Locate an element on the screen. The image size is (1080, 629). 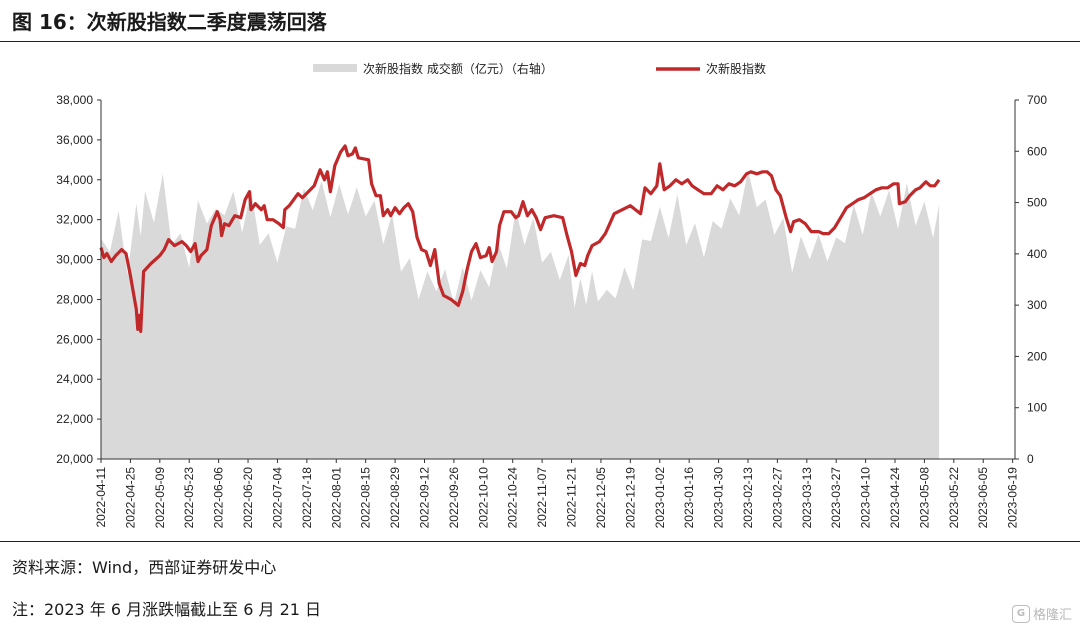
legend-swatch-turnover is located at coordinates (335, 68).